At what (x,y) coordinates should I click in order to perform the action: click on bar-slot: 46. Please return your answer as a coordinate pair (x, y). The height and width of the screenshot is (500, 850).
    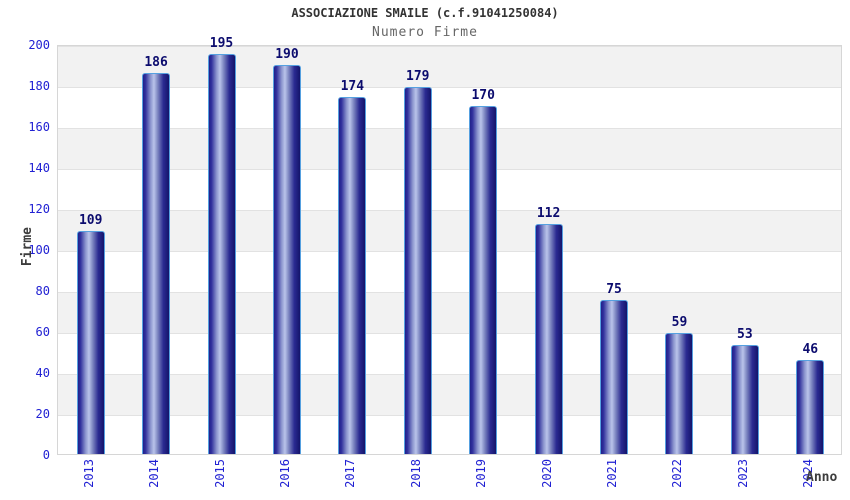
    Looking at the image, I should click on (810, 250).